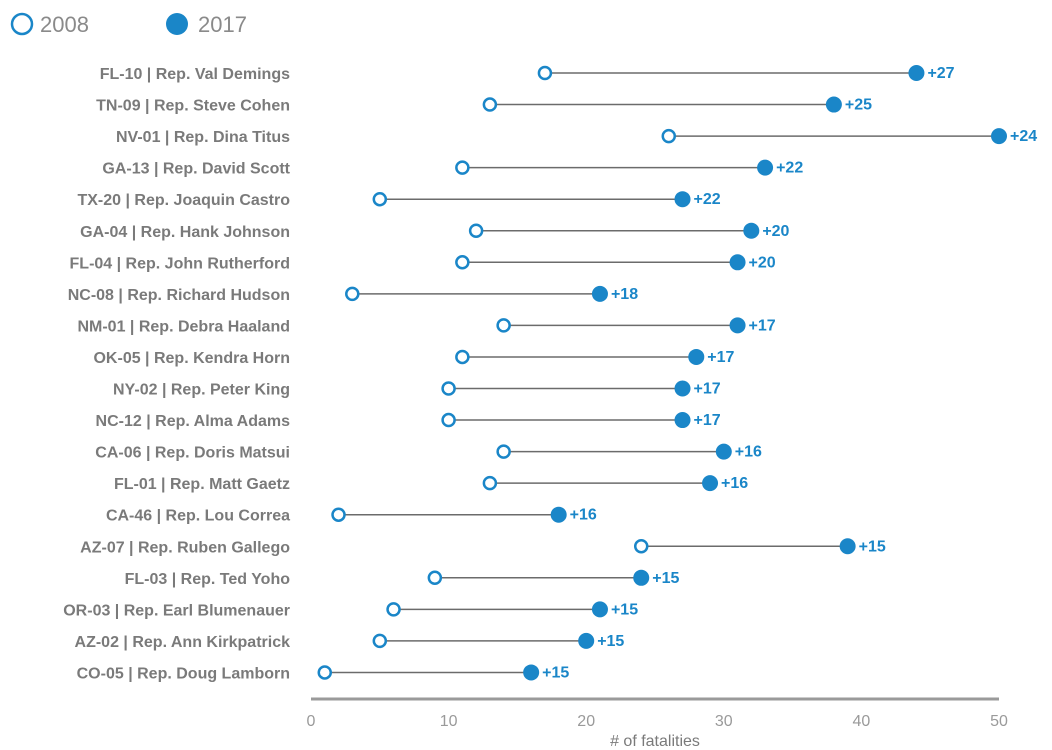 This screenshot has width=1052, height=750. I want to click on chart-row: AZ-02 | Rep. Ann Kirkpatrick +15, so click(349, 641).